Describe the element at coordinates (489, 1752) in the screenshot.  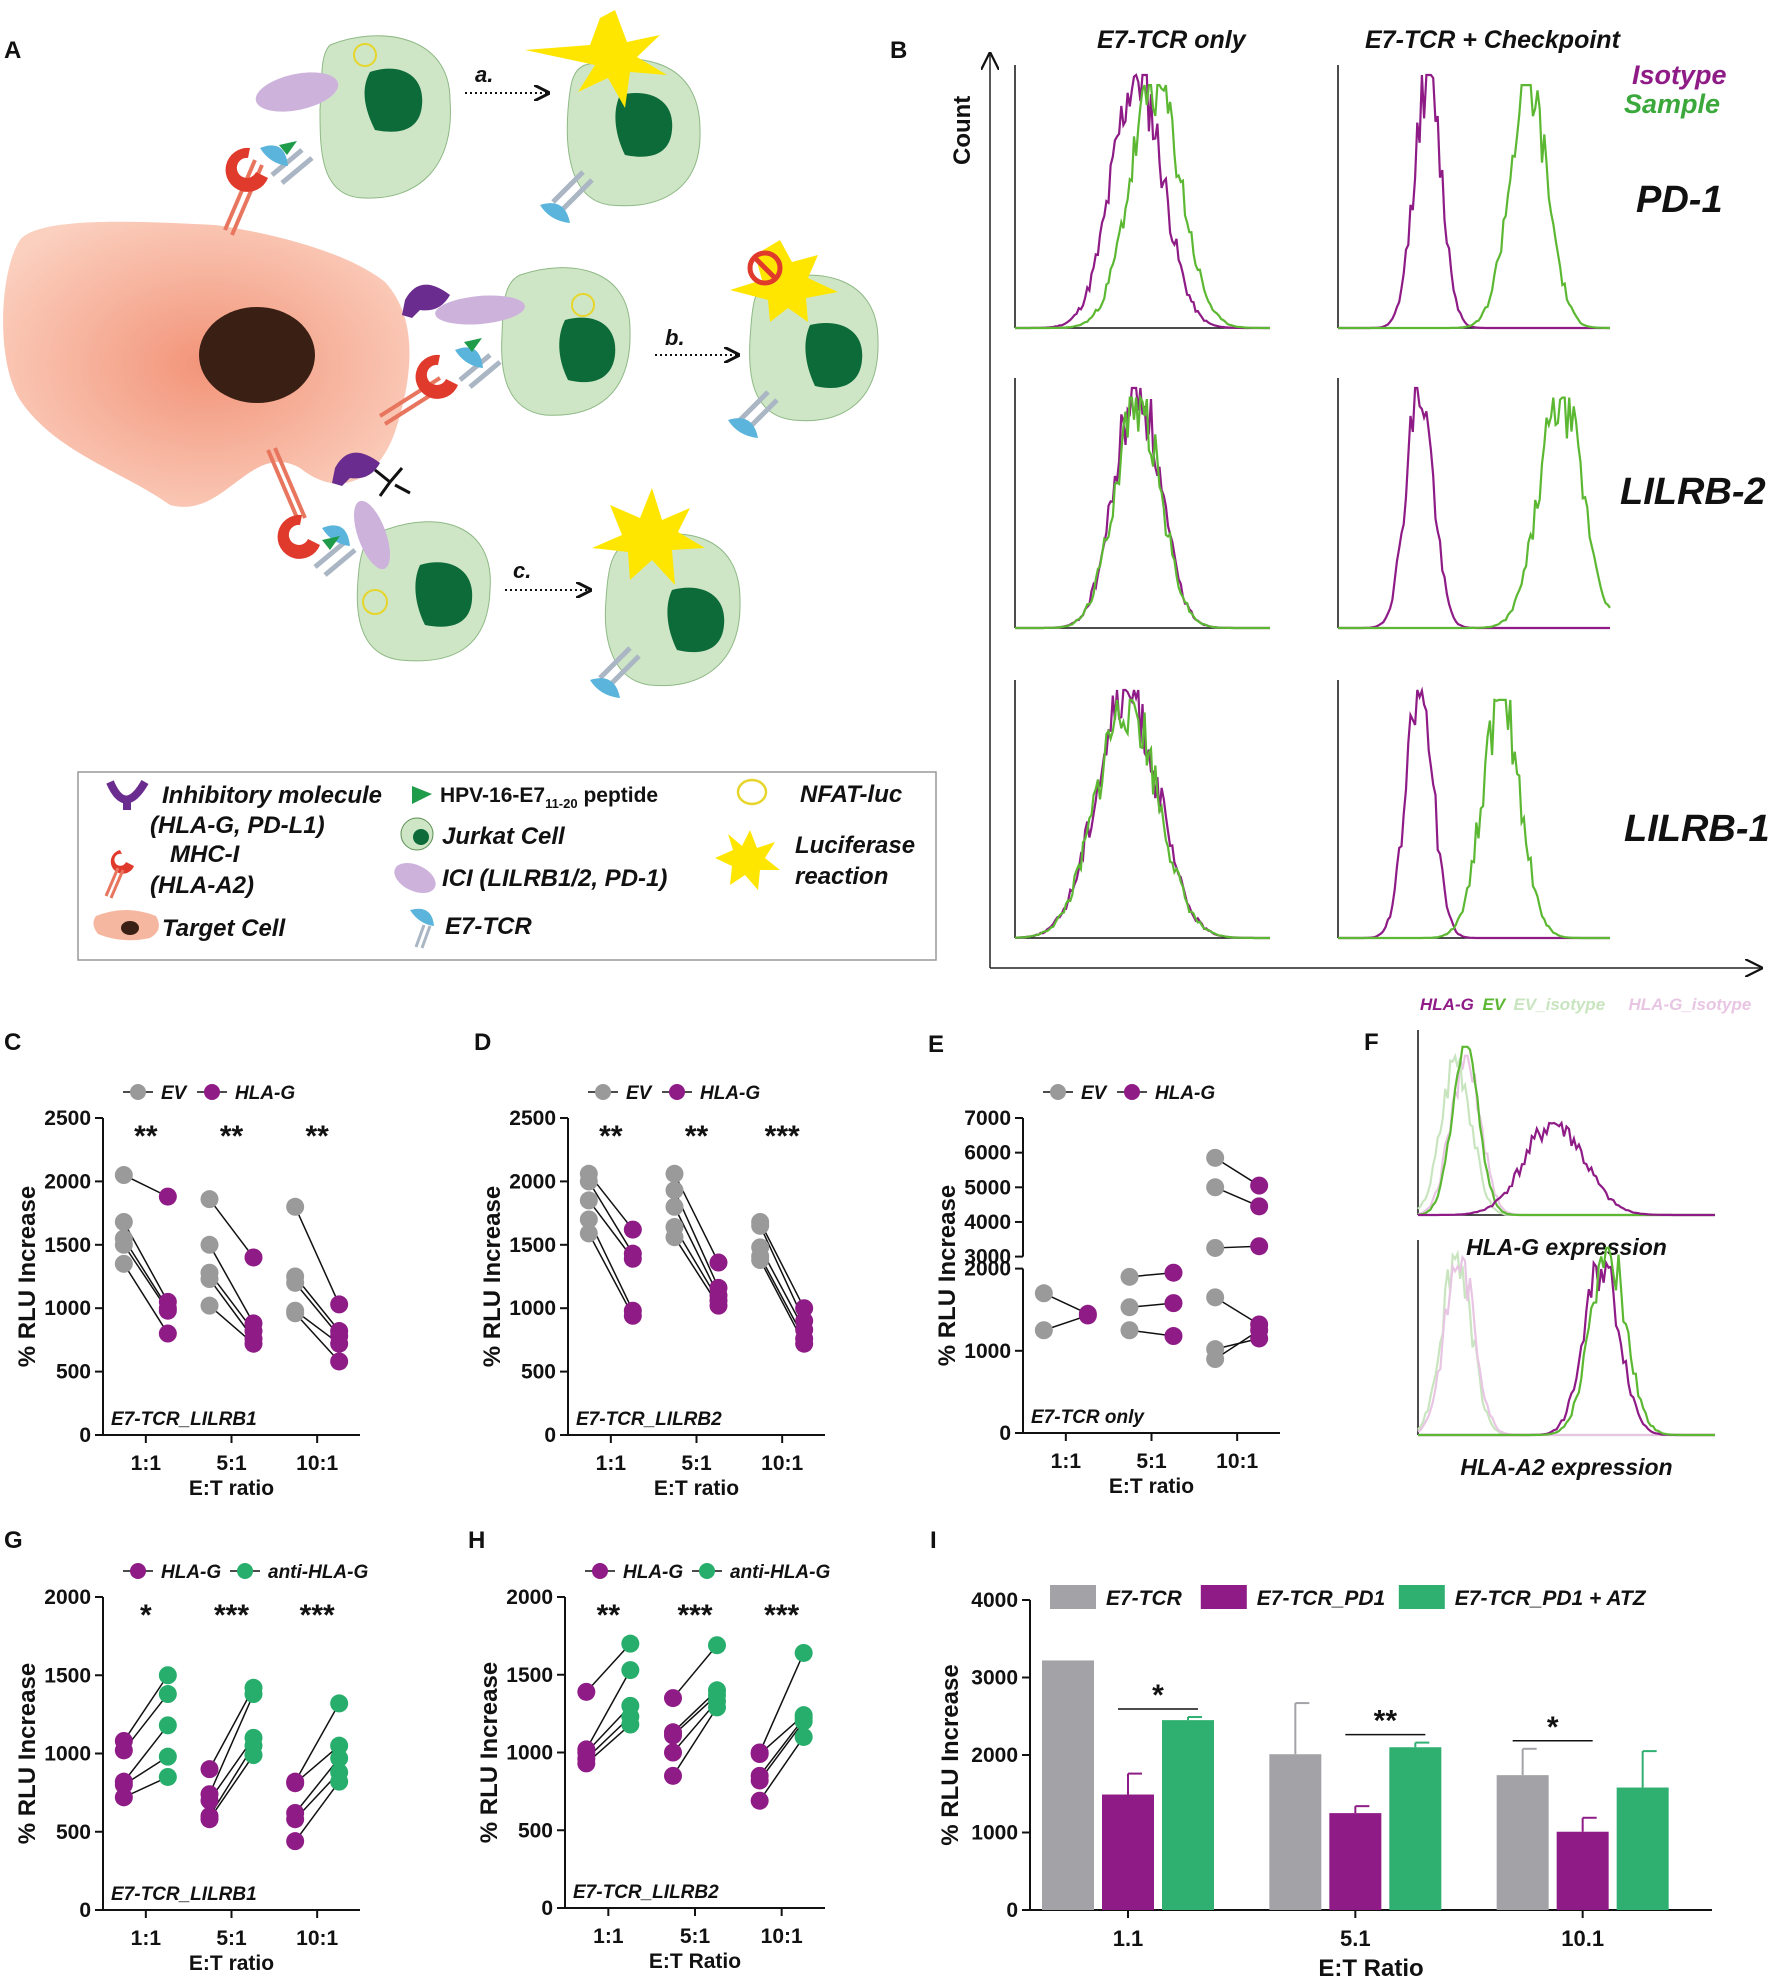
I see `y-axis-label: % RLU Increase` at that location.